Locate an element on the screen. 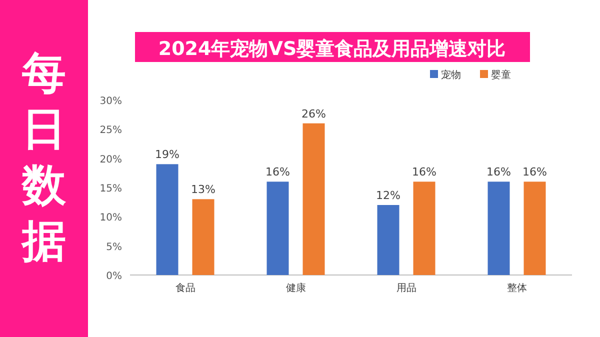 Image resolution: width=600 pixels, height=337 pixels. text: 每日数据 is located at coordinates (43, 157).